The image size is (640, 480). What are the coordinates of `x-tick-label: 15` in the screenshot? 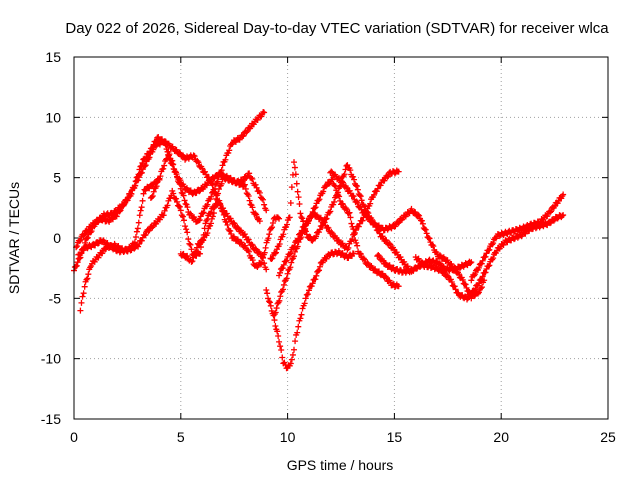 It's located at (395, 437).